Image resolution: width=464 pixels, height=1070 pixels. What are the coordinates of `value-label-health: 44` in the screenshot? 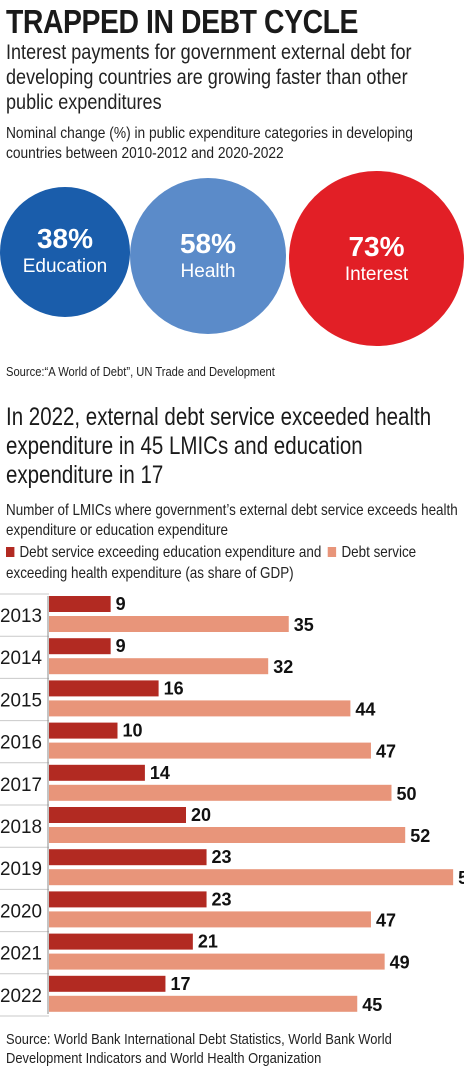 It's located at (365, 709).